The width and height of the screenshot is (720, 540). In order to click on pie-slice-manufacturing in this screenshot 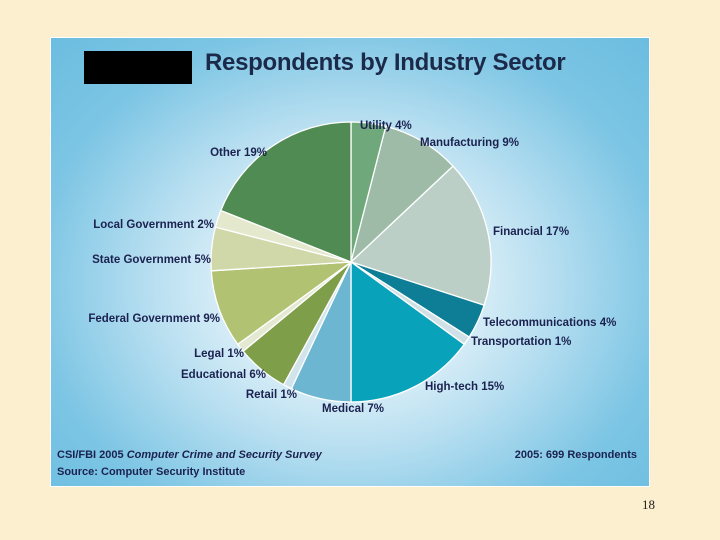, I will do `click(402, 194)`.